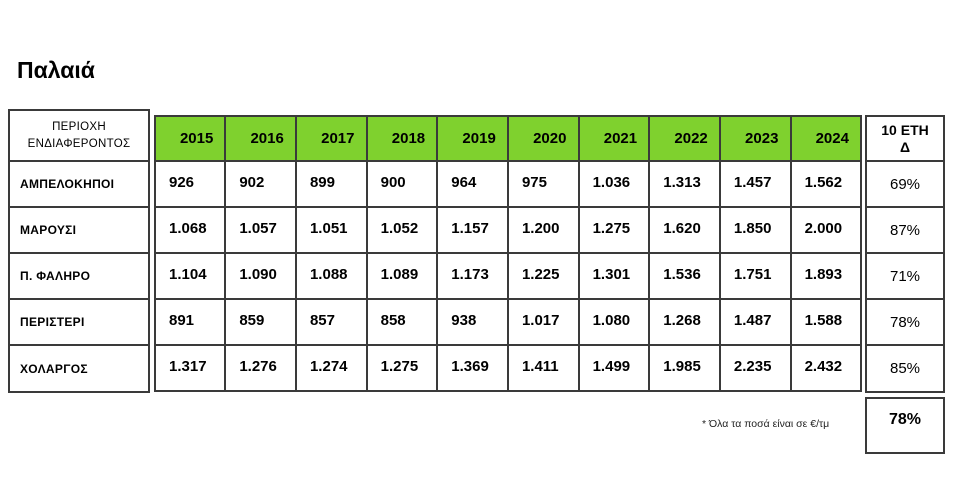 This screenshot has width=960, height=486. Describe the element at coordinates (905, 322) in the screenshot. I see `change-cell: 78%` at that location.